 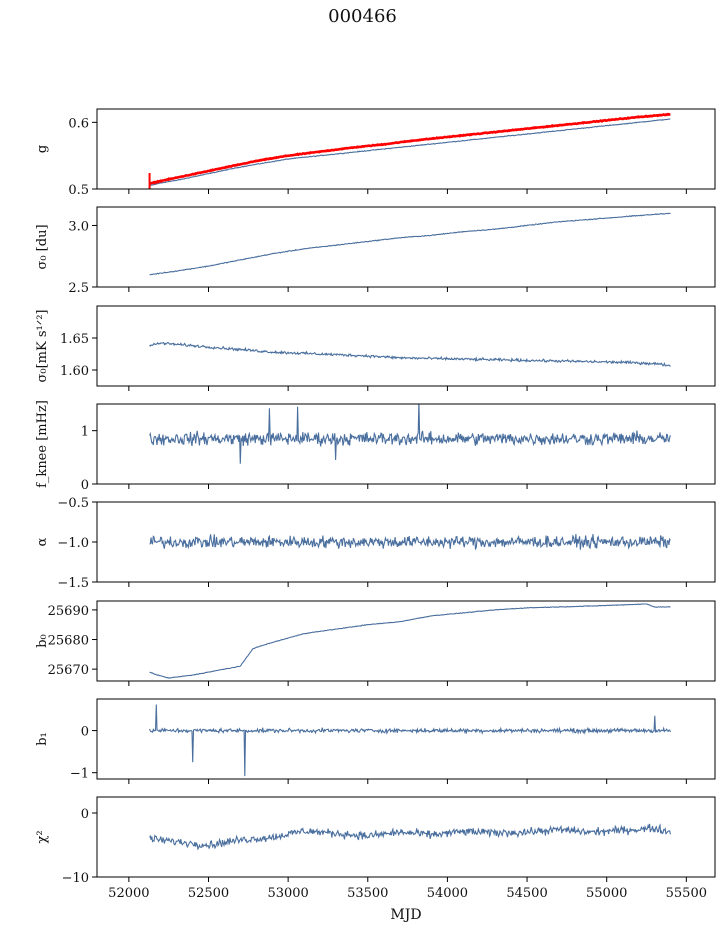 I want to click on ytick-label-alpha: −1.0, so click(x=73, y=543).